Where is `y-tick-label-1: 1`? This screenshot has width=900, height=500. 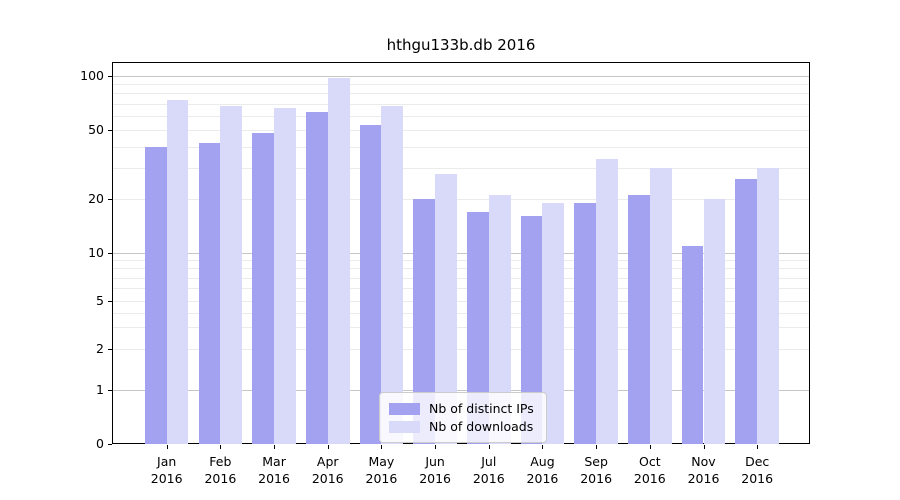 y-tick-label-1: 1 is located at coordinates (100, 389).